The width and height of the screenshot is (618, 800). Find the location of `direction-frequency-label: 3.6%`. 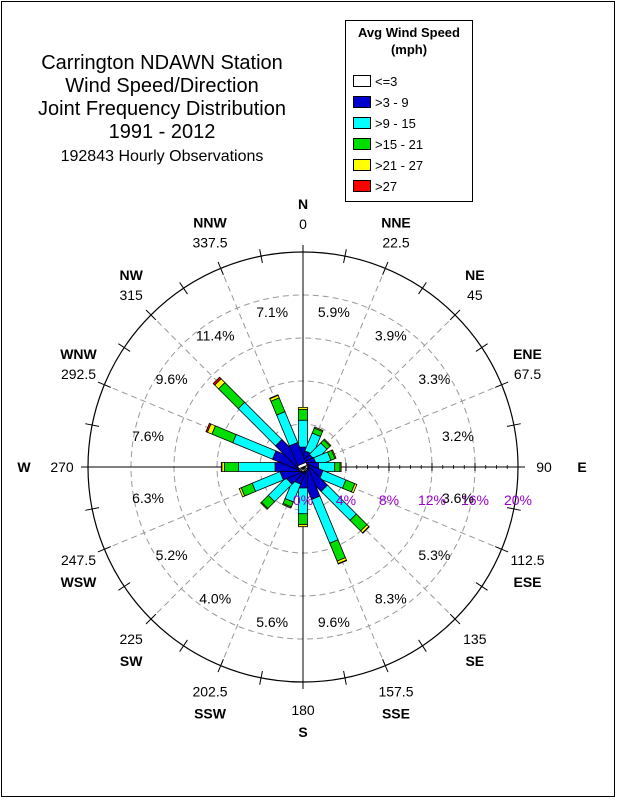

direction-frequency-label: 3.6% is located at coordinates (458, 498).